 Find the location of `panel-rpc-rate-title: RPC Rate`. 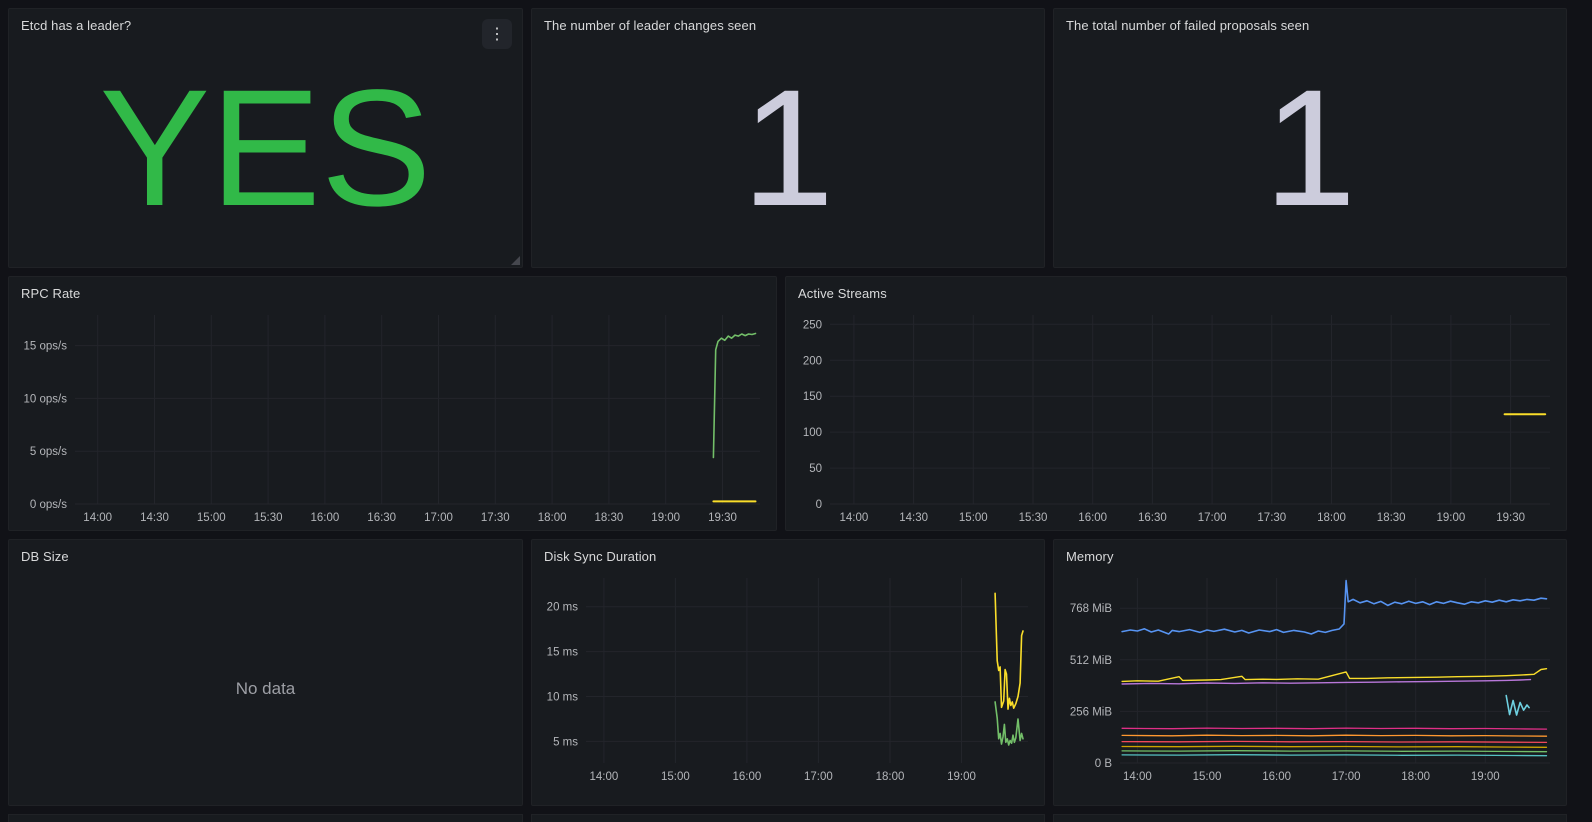

panel-rpc-rate-title: RPC Rate is located at coordinates (51, 293).